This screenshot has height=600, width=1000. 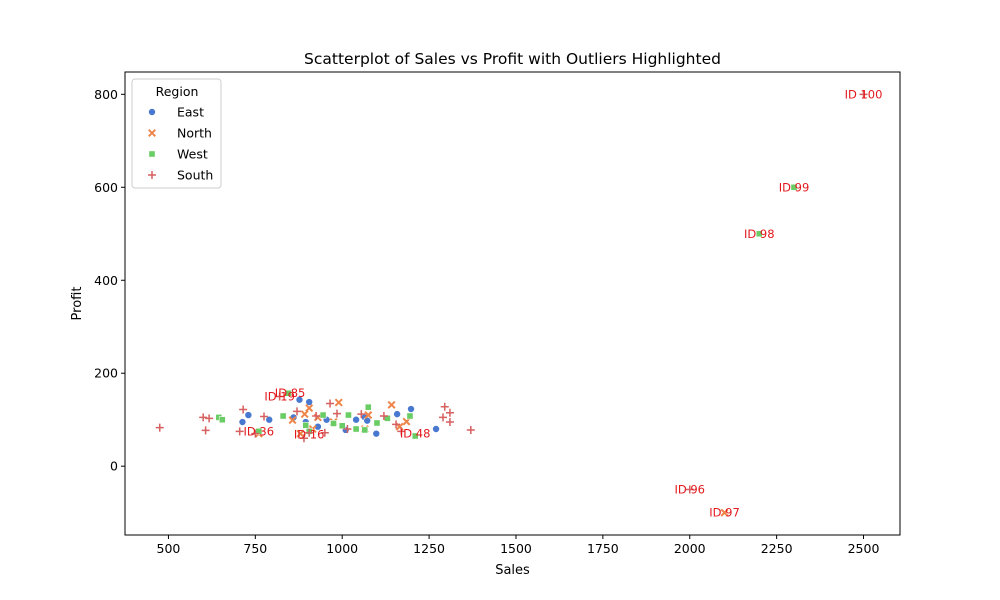 I want to click on legend-marker-west, so click(x=152, y=154).